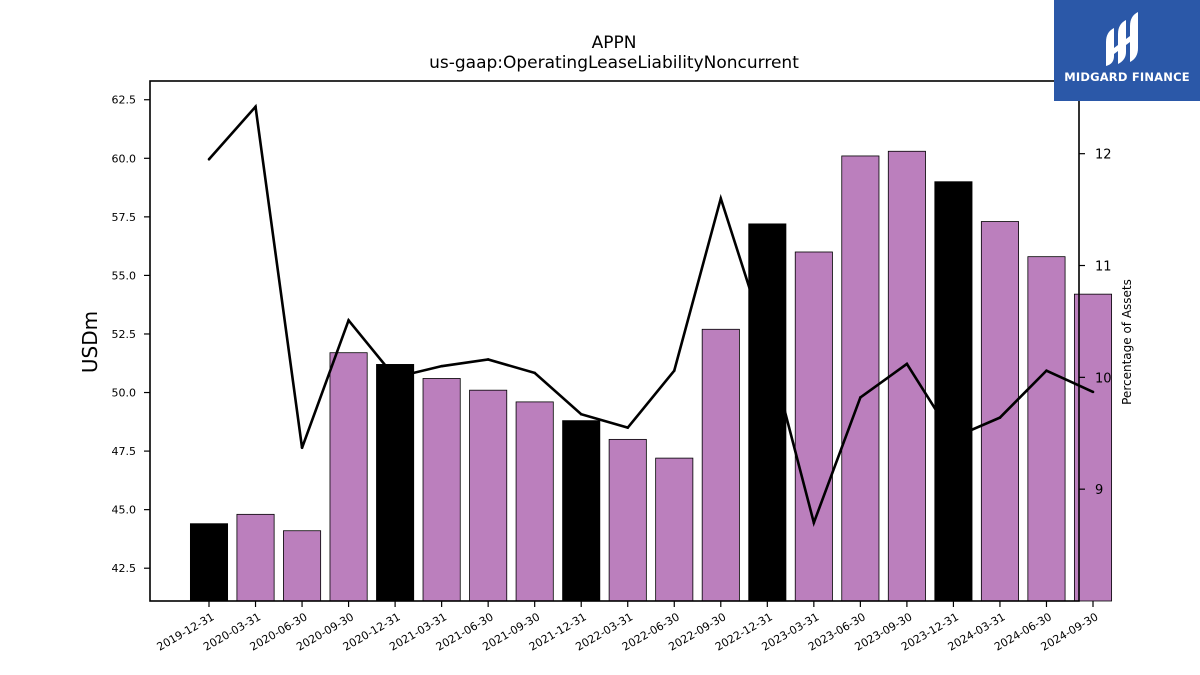  Describe the element at coordinates (124, 100) in the screenshot. I see `y-tick-label: 62.5` at that location.